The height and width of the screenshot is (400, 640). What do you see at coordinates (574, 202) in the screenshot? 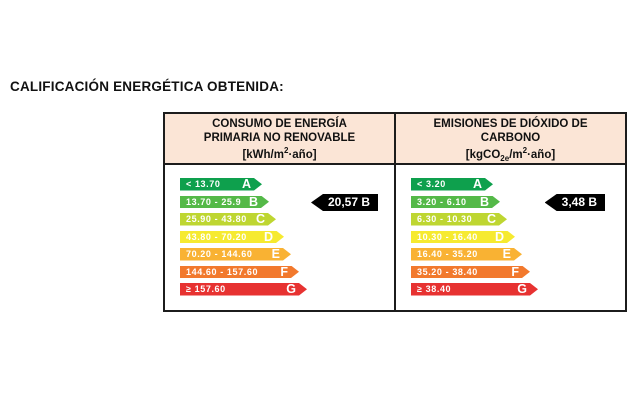
I see `rating-indicator-emisiones: 3,48 B` at bounding box center [574, 202].